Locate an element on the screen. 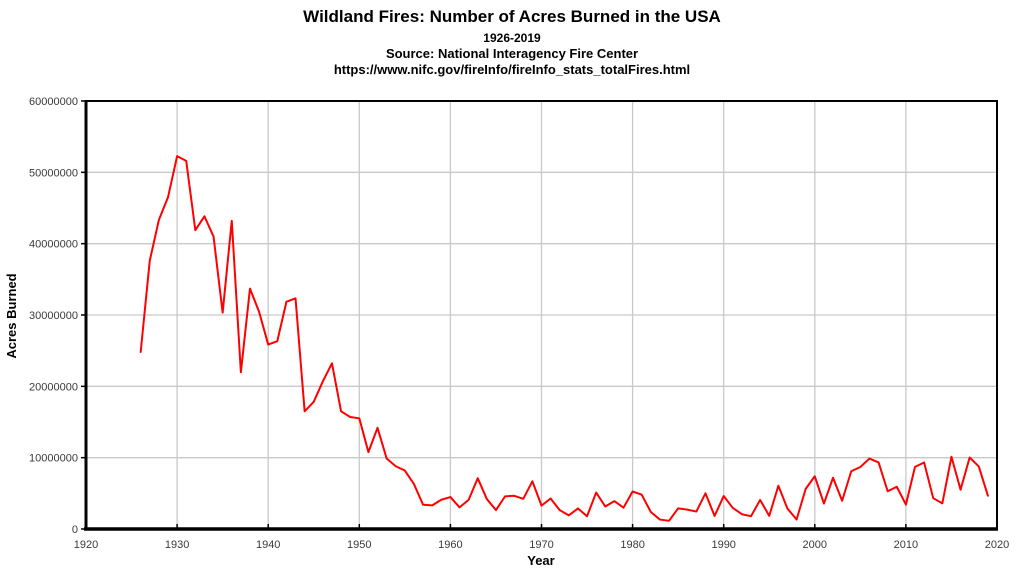 The height and width of the screenshot is (576, 1024). x-tick-label: 1960 is located at coordinates (450, 545).